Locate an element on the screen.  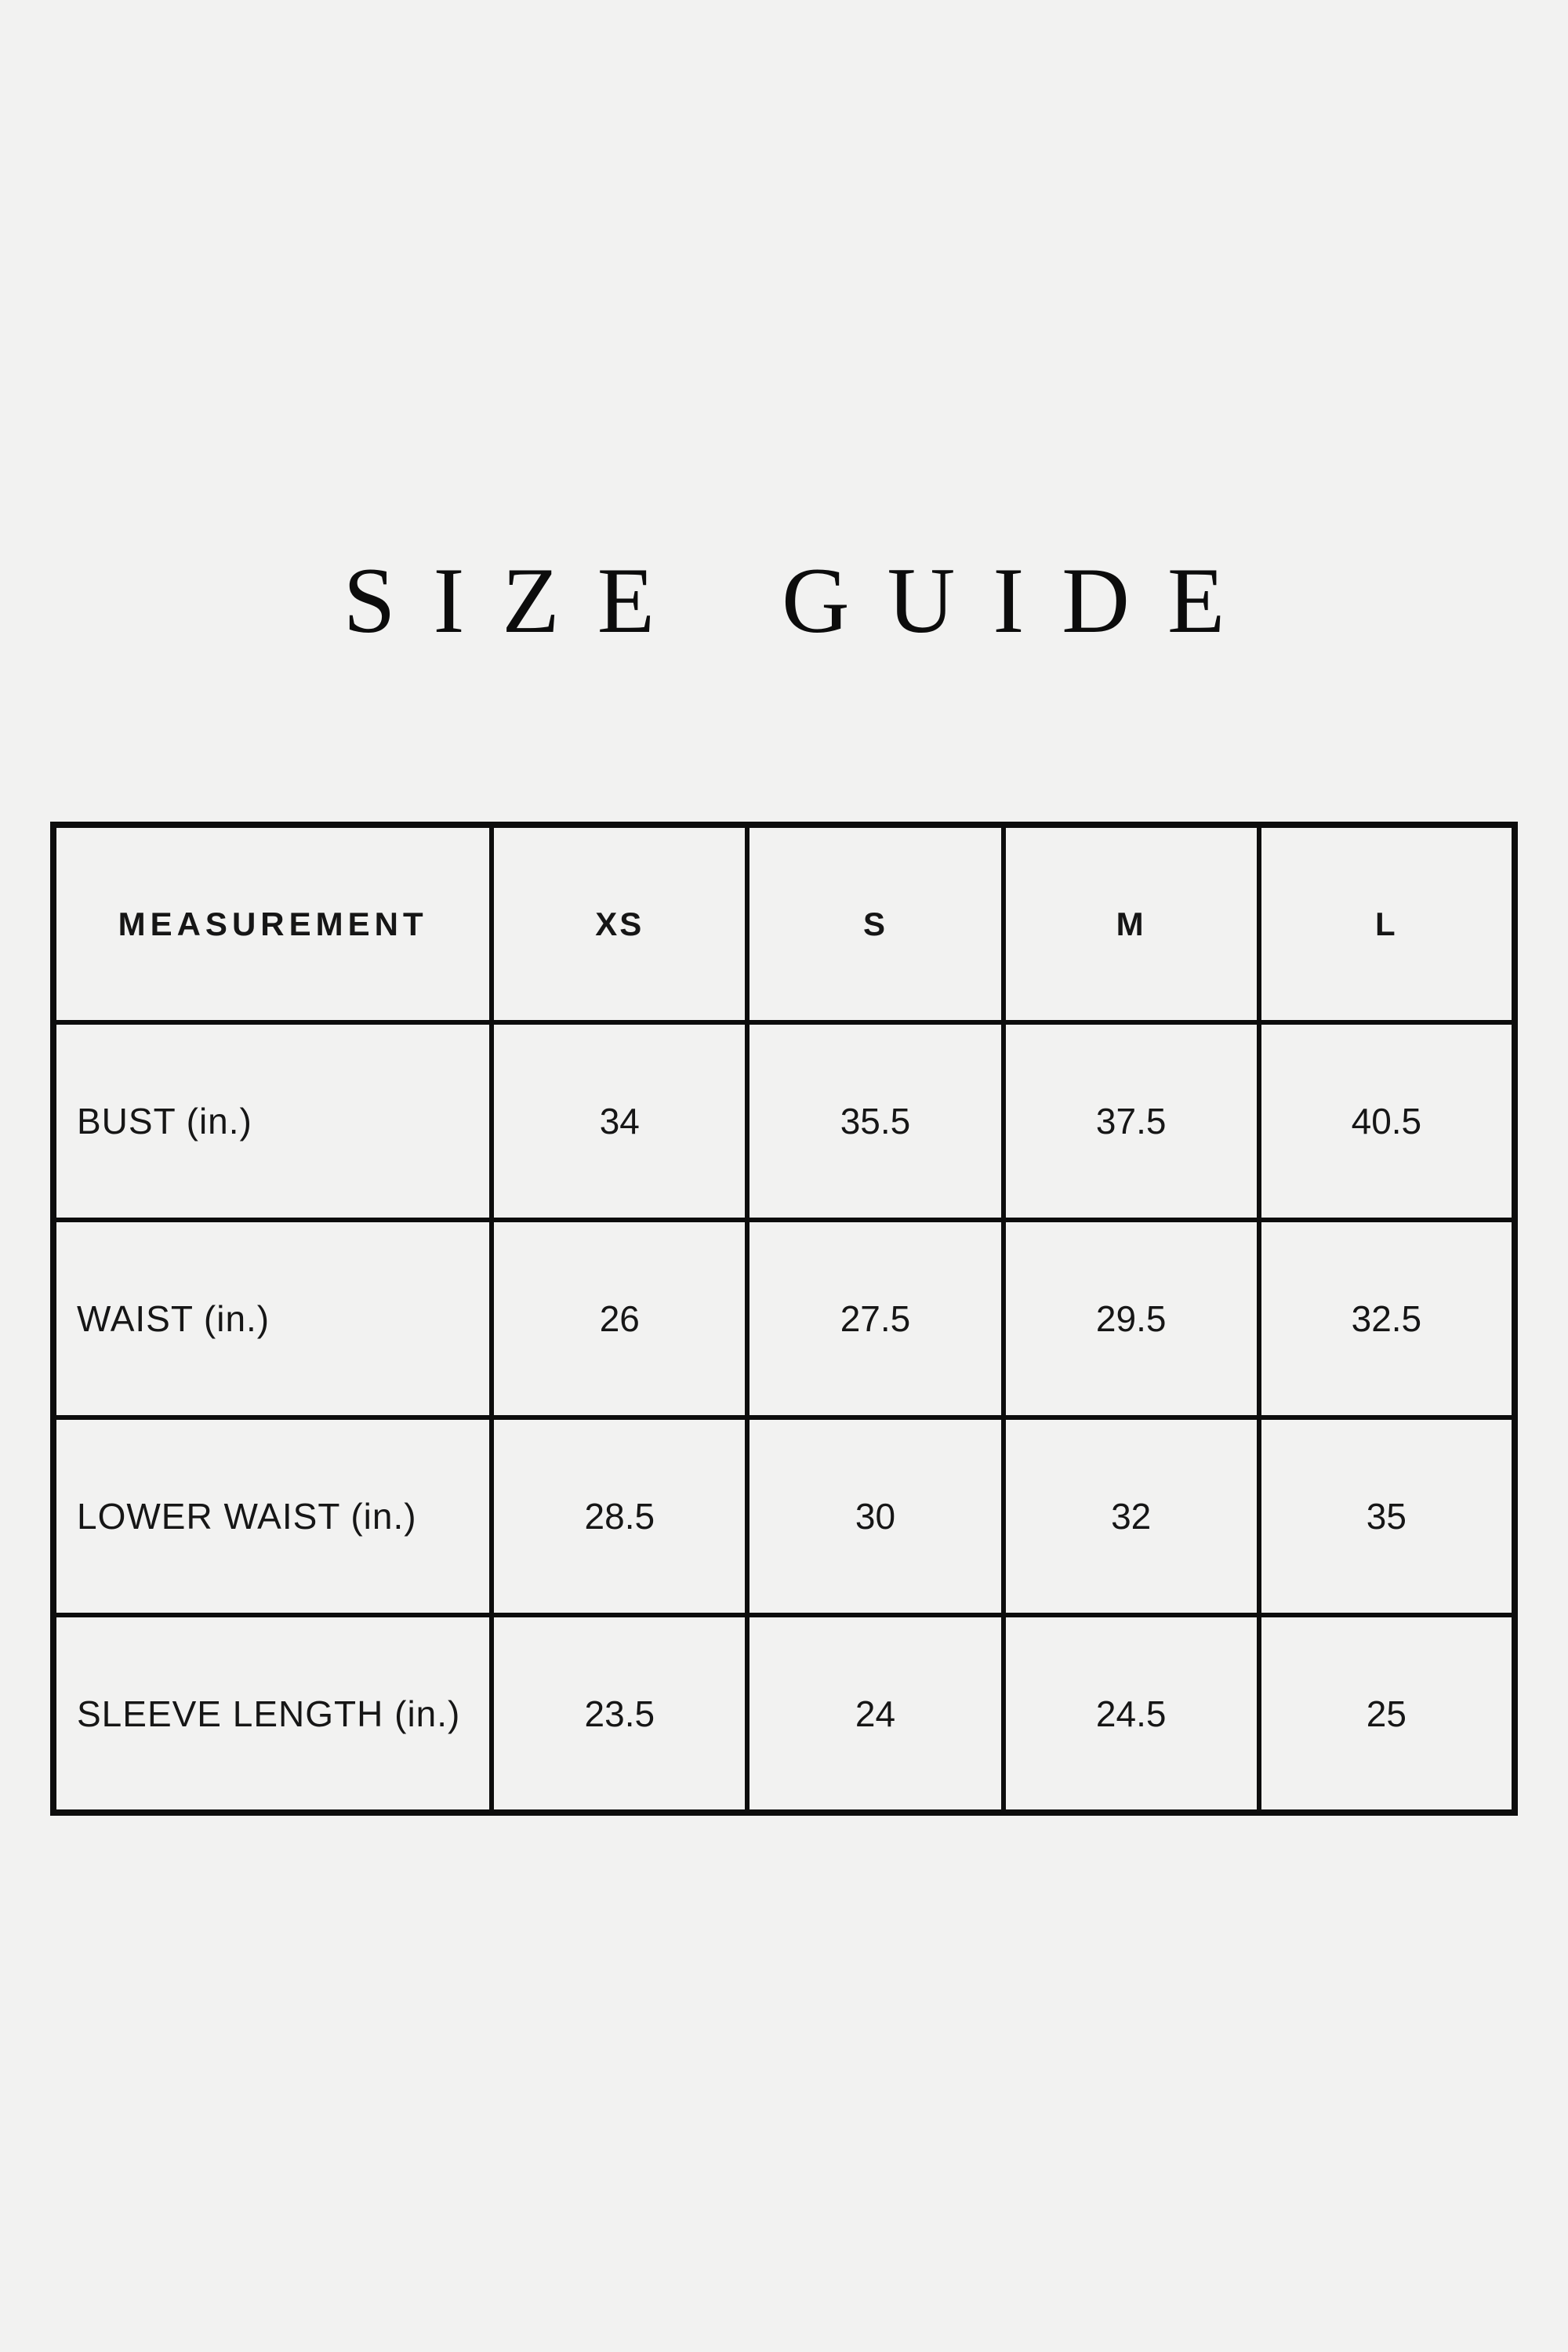
column-header-xs: XS is located at coordinates (619, 923).